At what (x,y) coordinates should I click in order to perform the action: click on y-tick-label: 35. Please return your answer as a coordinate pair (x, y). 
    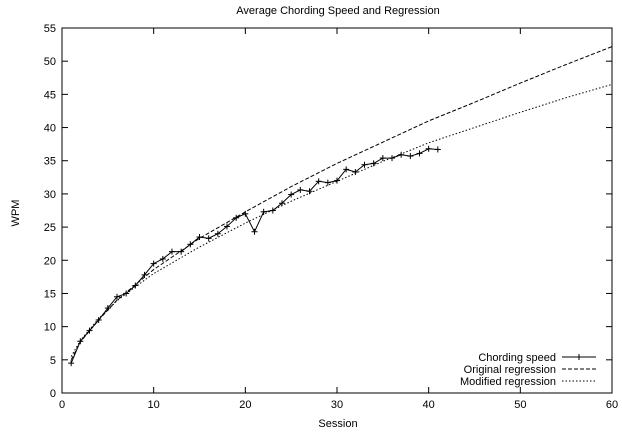
    Looking at the image, I should click on (50, 162).